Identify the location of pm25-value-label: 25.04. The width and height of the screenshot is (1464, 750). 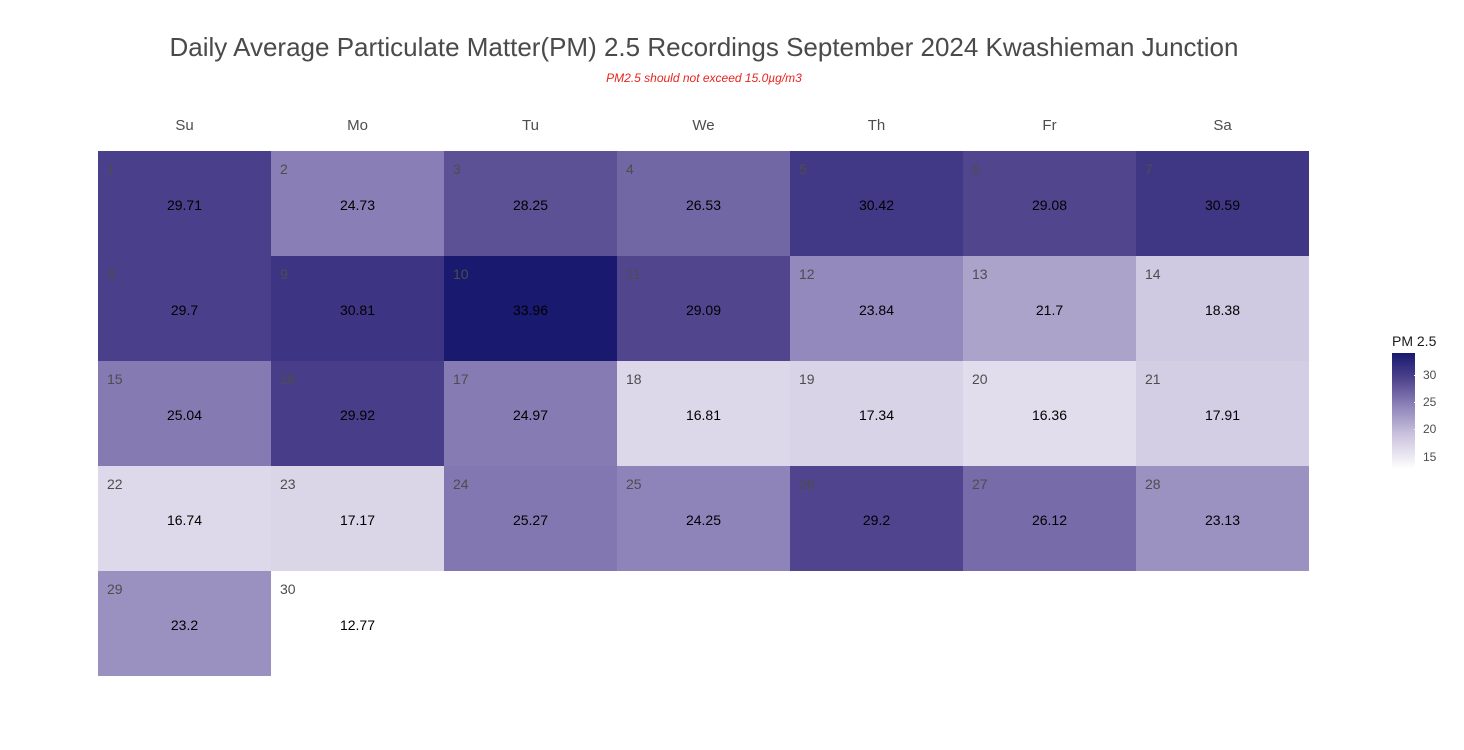
(184, 415).